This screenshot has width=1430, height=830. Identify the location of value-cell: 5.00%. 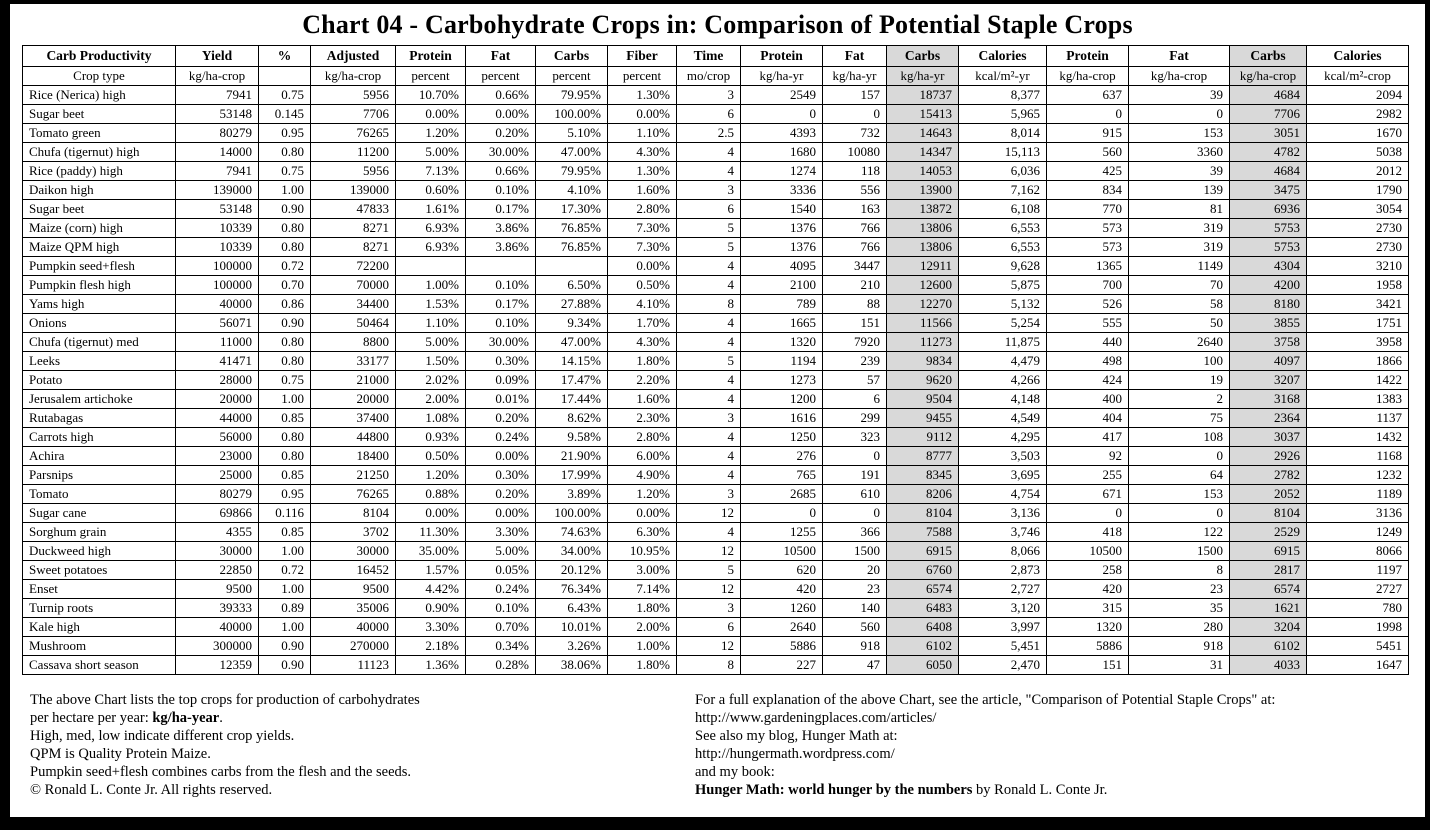
(500, 551).